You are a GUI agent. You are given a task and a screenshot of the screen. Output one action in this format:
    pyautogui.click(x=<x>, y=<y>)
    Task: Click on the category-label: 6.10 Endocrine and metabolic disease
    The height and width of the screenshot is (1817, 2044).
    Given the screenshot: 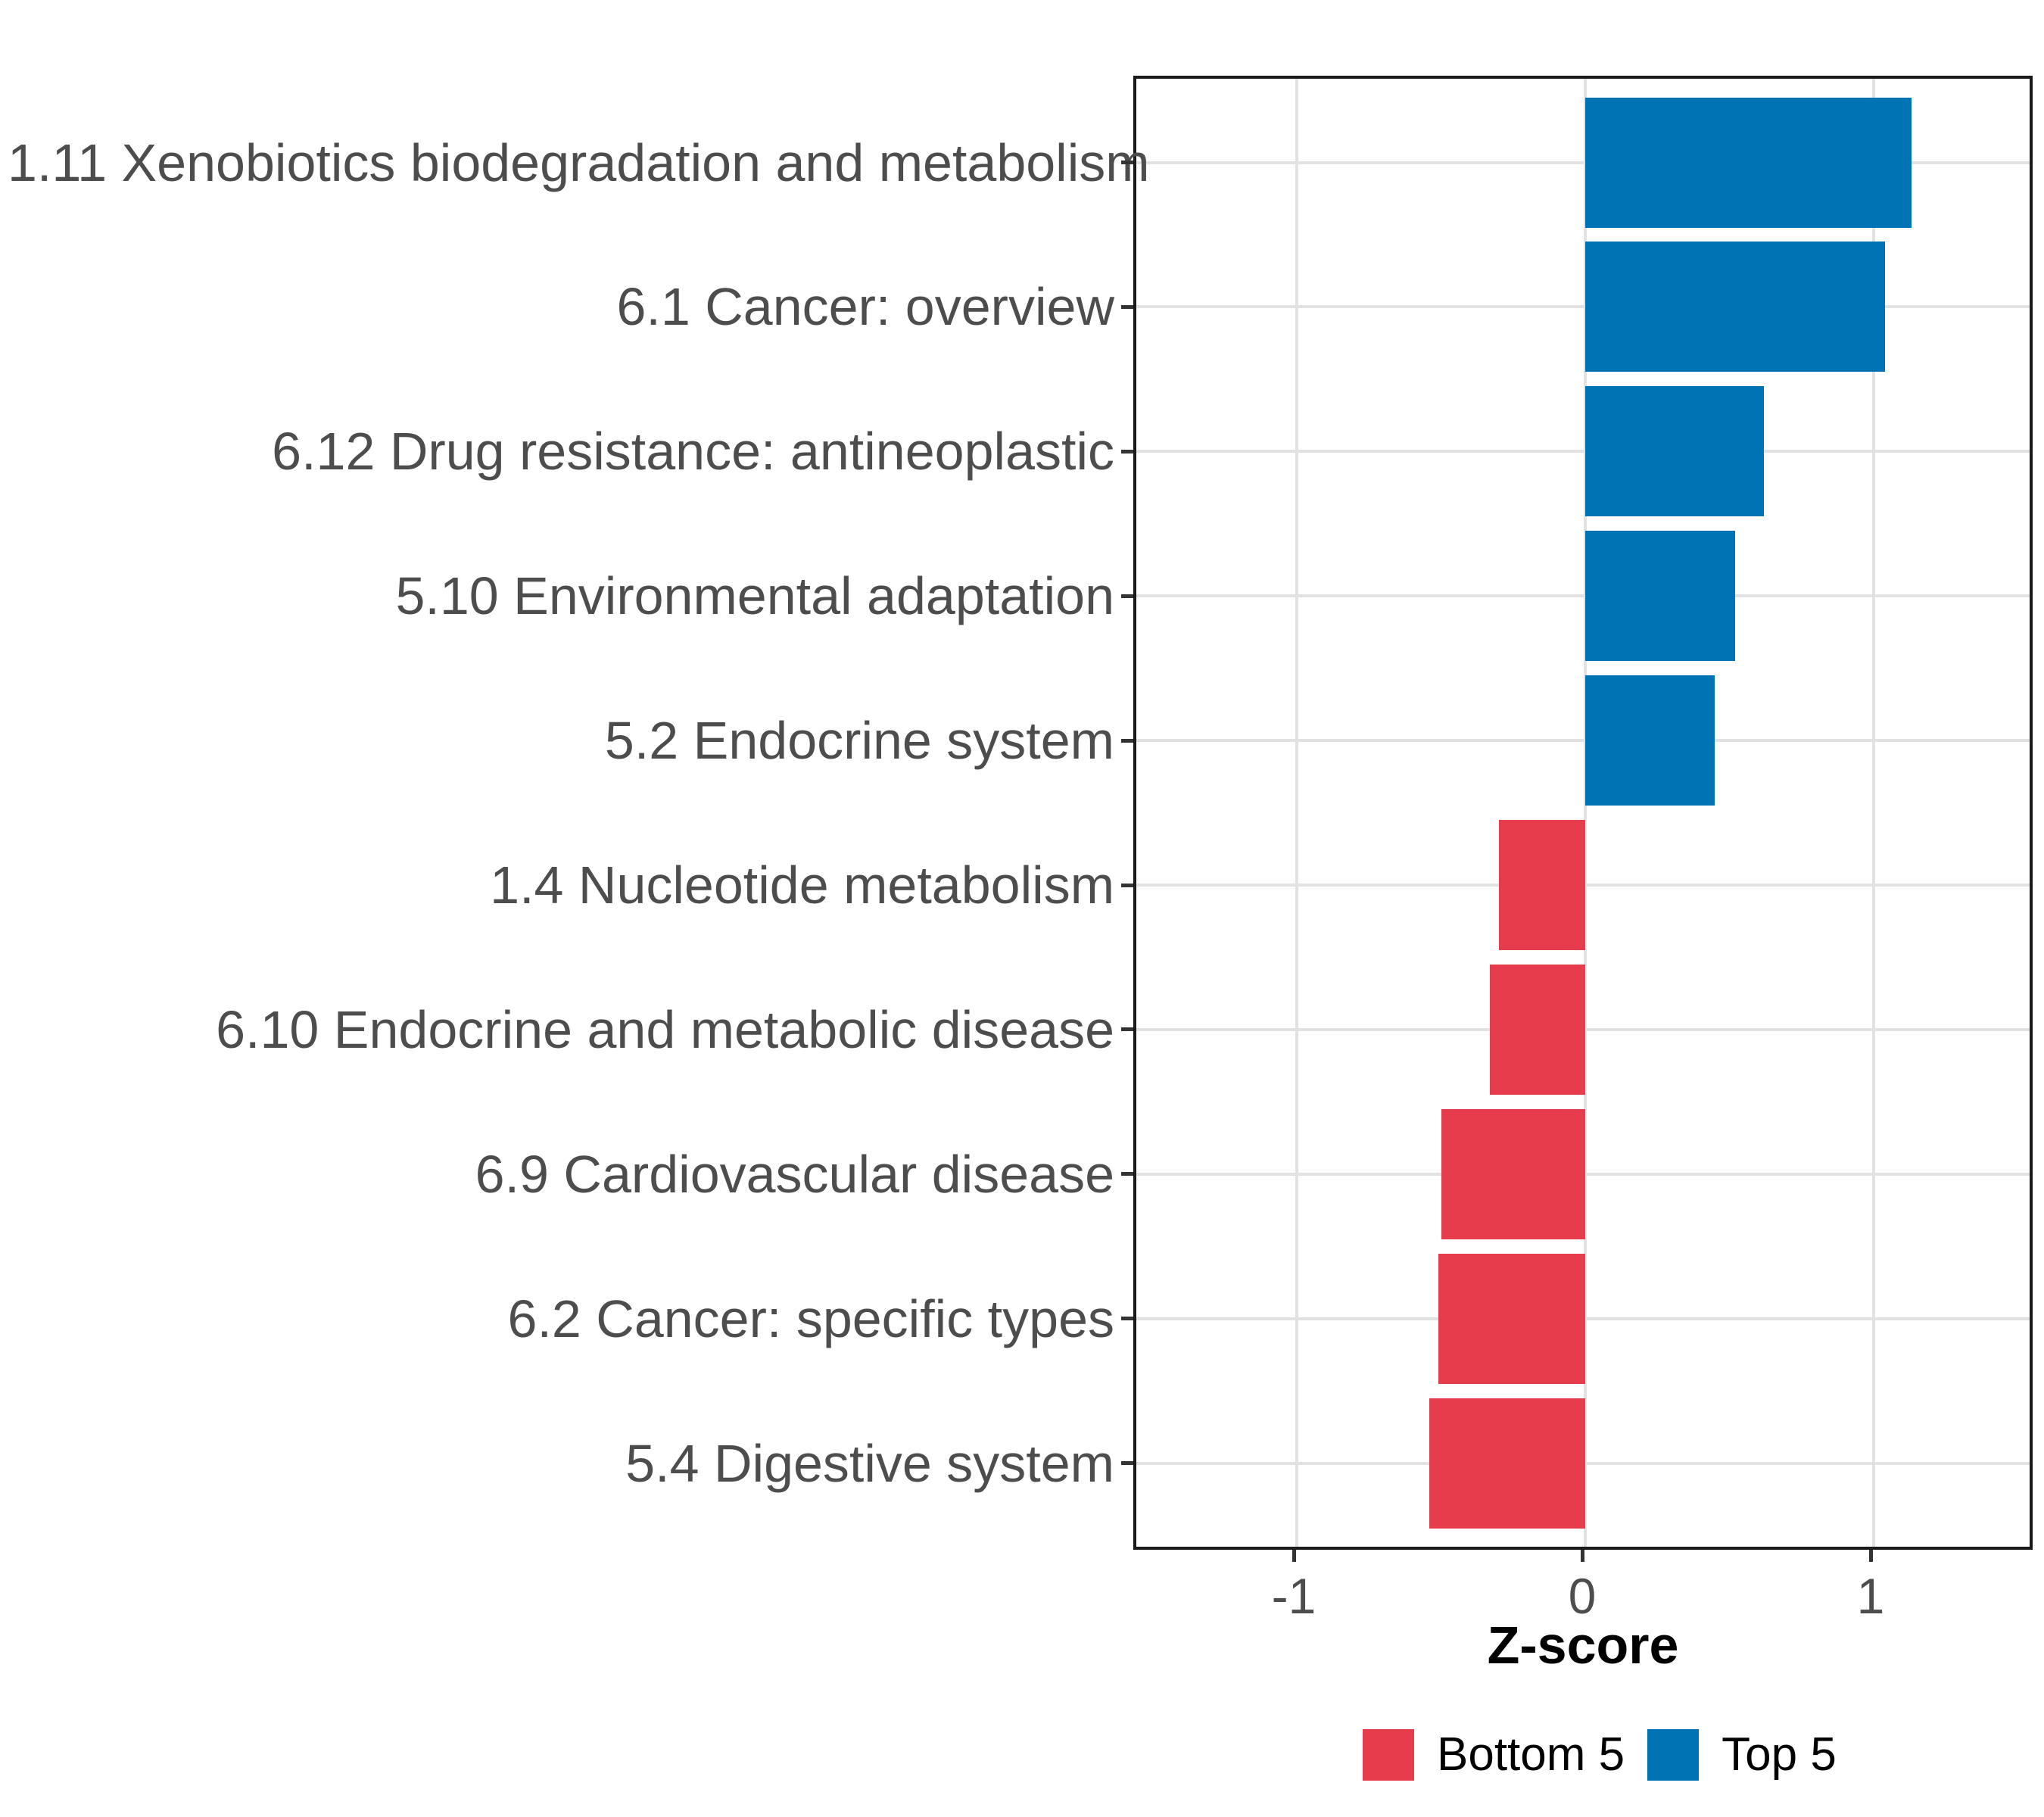 What is the action you would take?
    pyautogui.click(x=665, y=1029)
    